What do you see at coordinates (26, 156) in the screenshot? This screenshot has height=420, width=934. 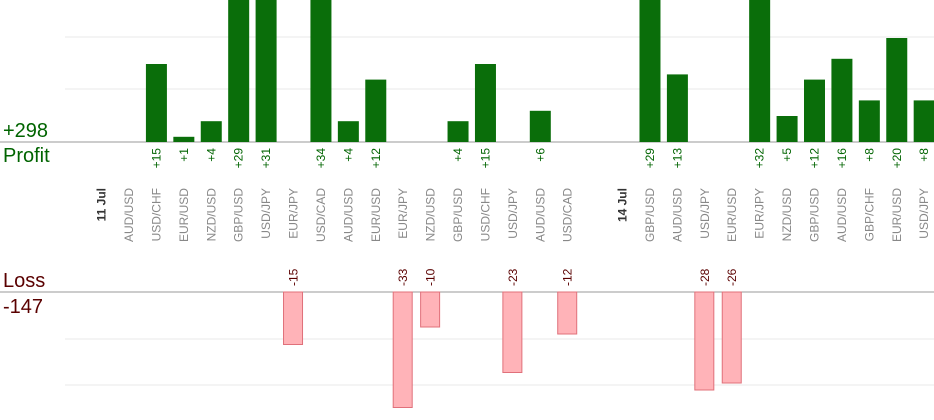 I see `profit-label: Profit` at bounding box center [26, 156].